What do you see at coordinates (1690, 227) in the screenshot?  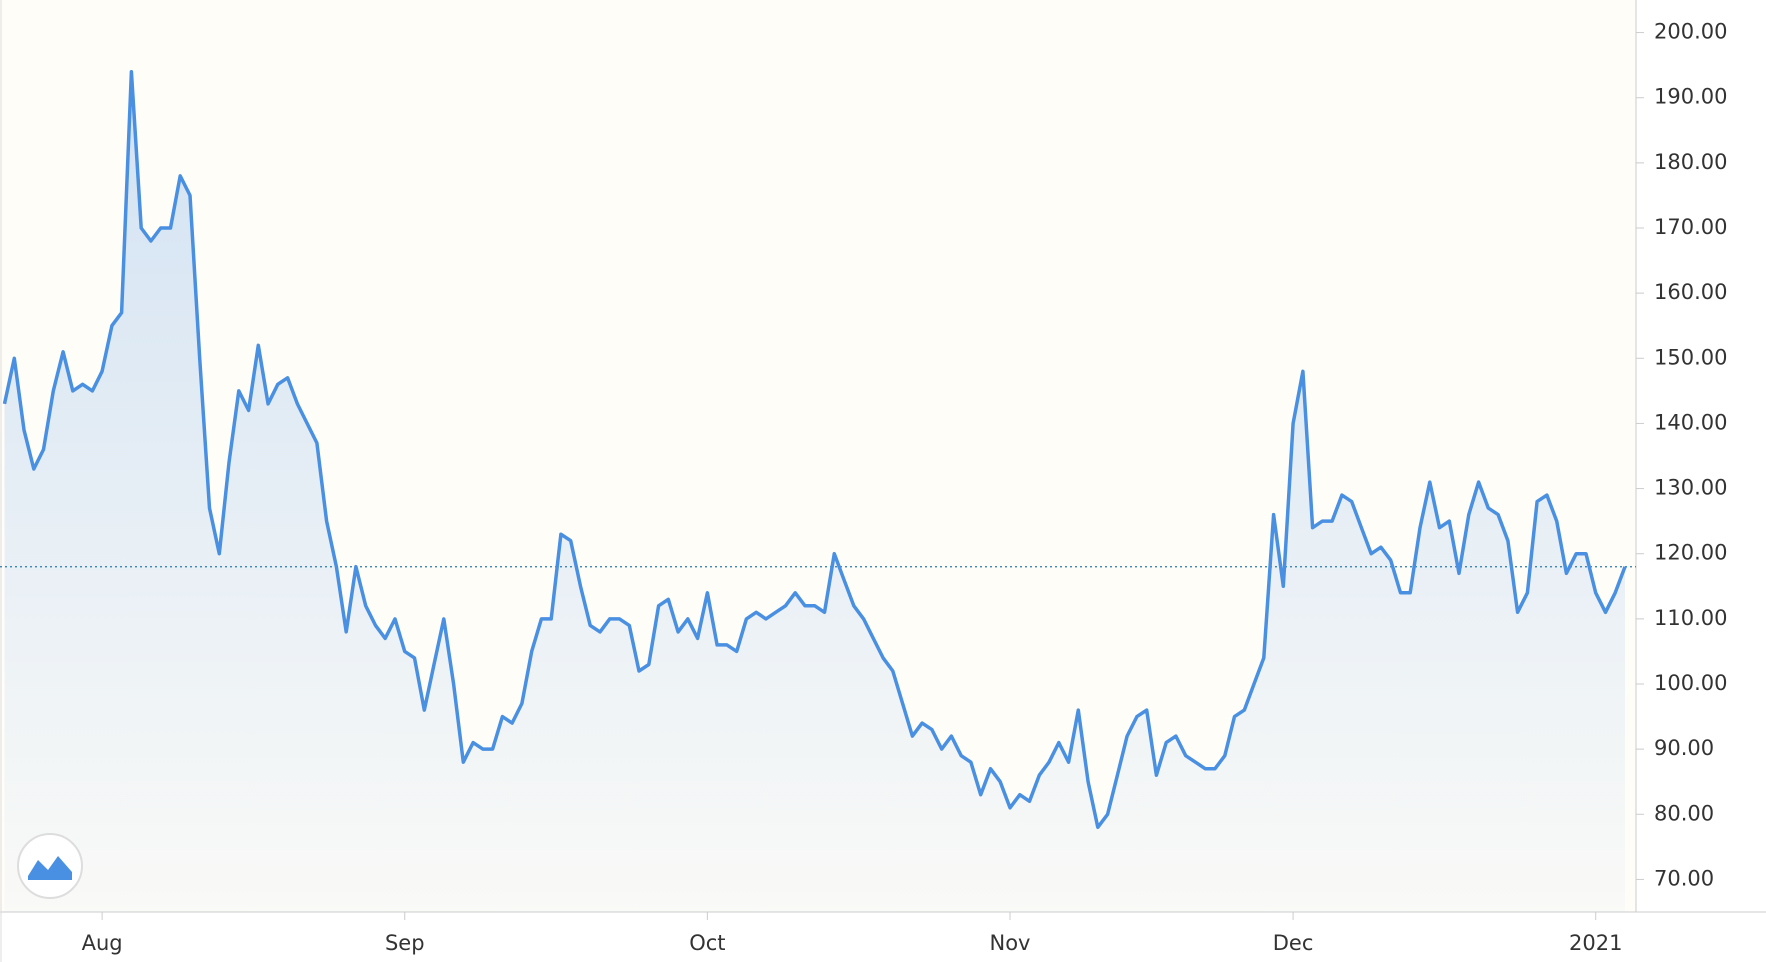 I see `y-tick-label: 170.00` at bounding box center [1690, 227].